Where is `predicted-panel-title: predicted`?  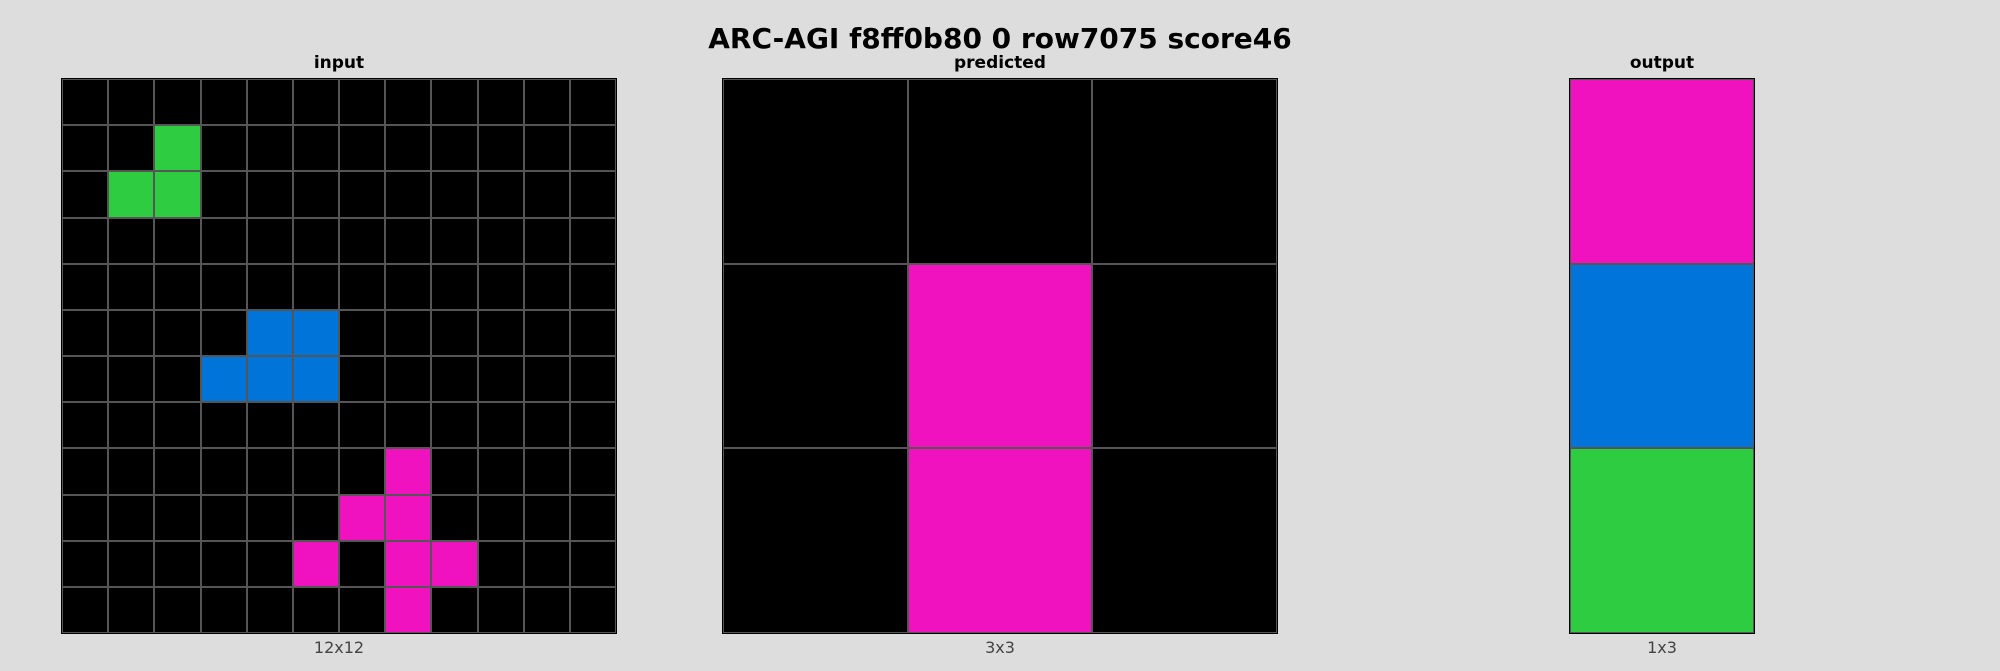
predicted-panel-title: predicted is located at coordinates (1000, 63).